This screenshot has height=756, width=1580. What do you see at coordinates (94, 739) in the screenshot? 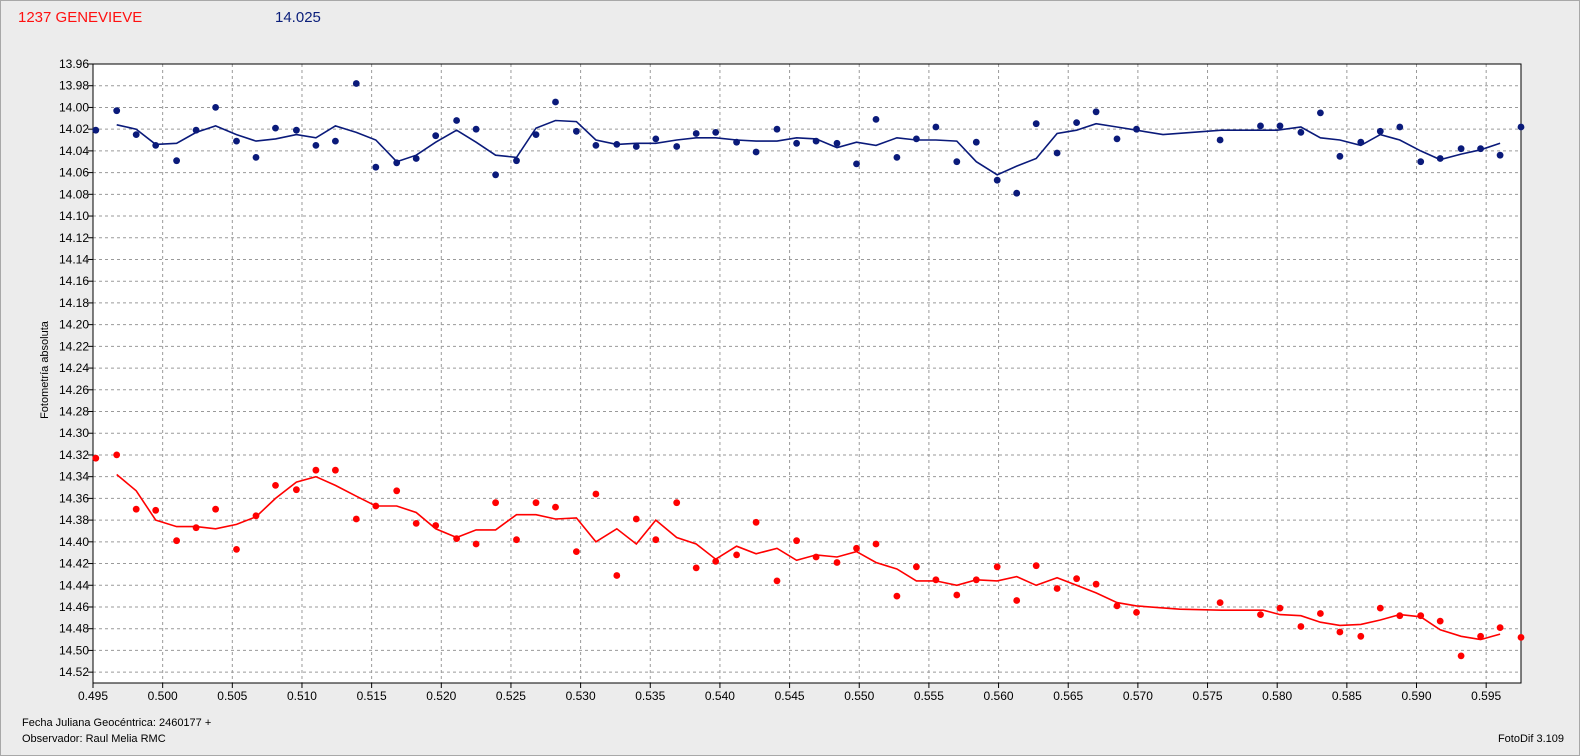
I see `observer-label: Observador: Raul Melia RMC` at bounding box center [94, 739].